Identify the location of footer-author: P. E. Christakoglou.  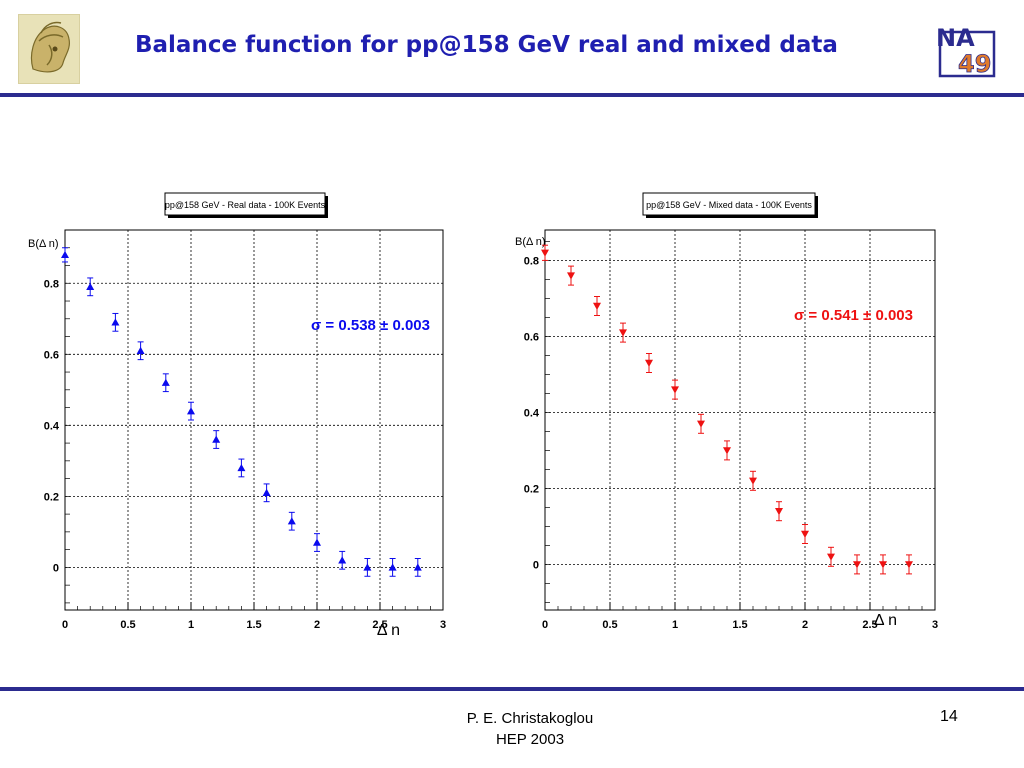
(530, 718).